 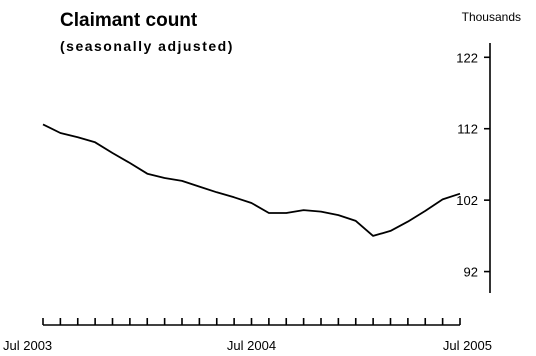 What do you see at coordinates (247, 335) in the screenshot?
I see `x-axis-ticks: Jul 2003 Jul 2004 Jul 2005` at bounding box center [247, 335].